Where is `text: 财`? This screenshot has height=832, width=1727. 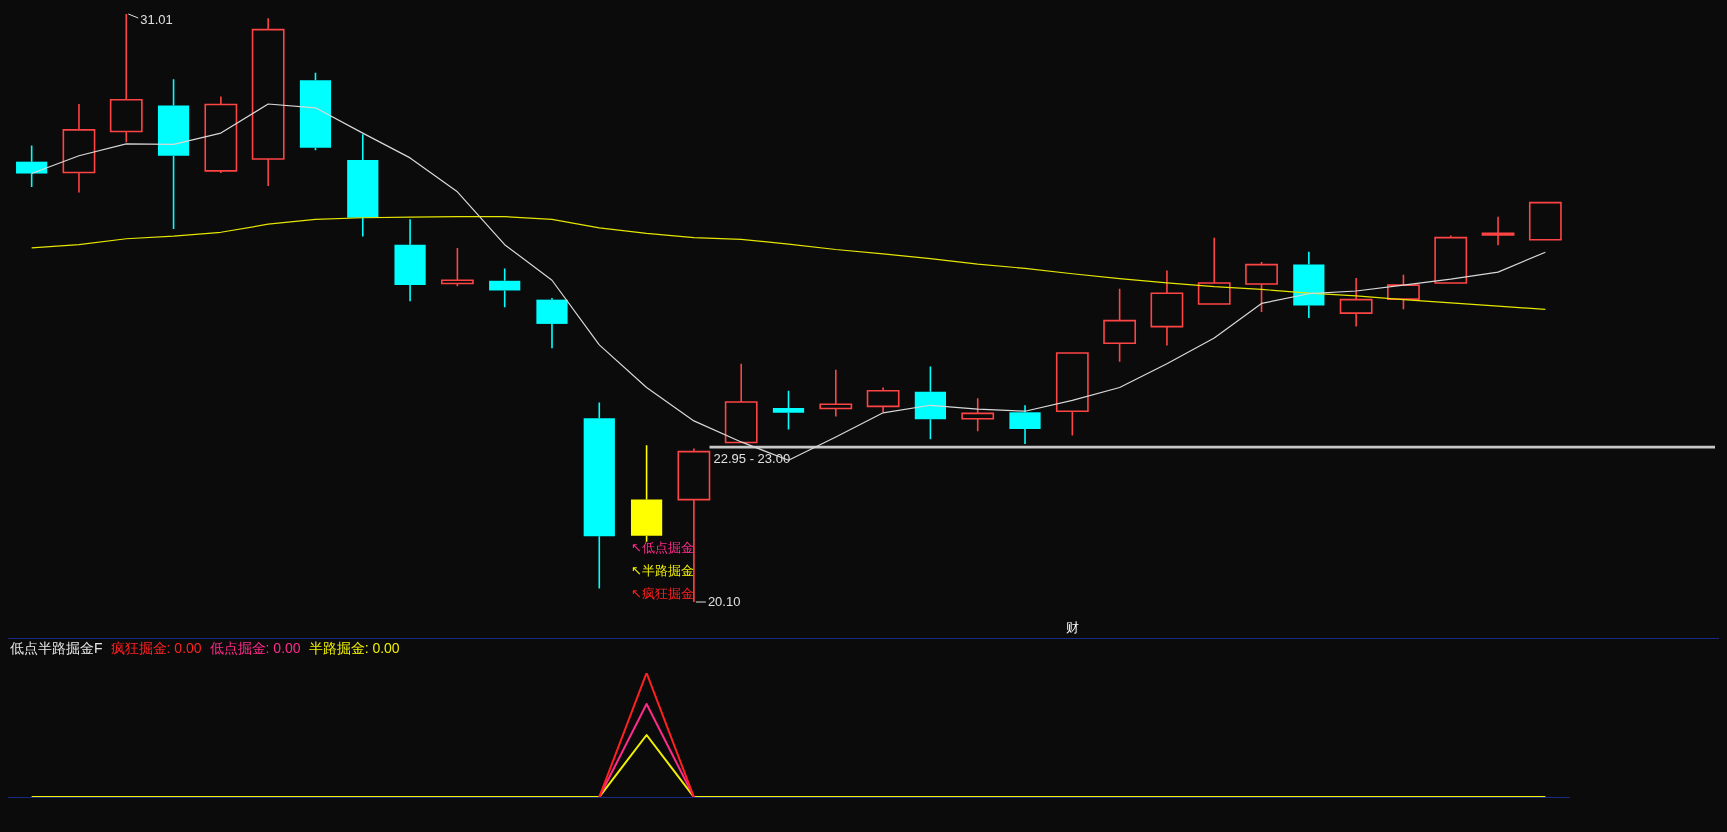 text: 财 is located at coordinates (1073, 627).